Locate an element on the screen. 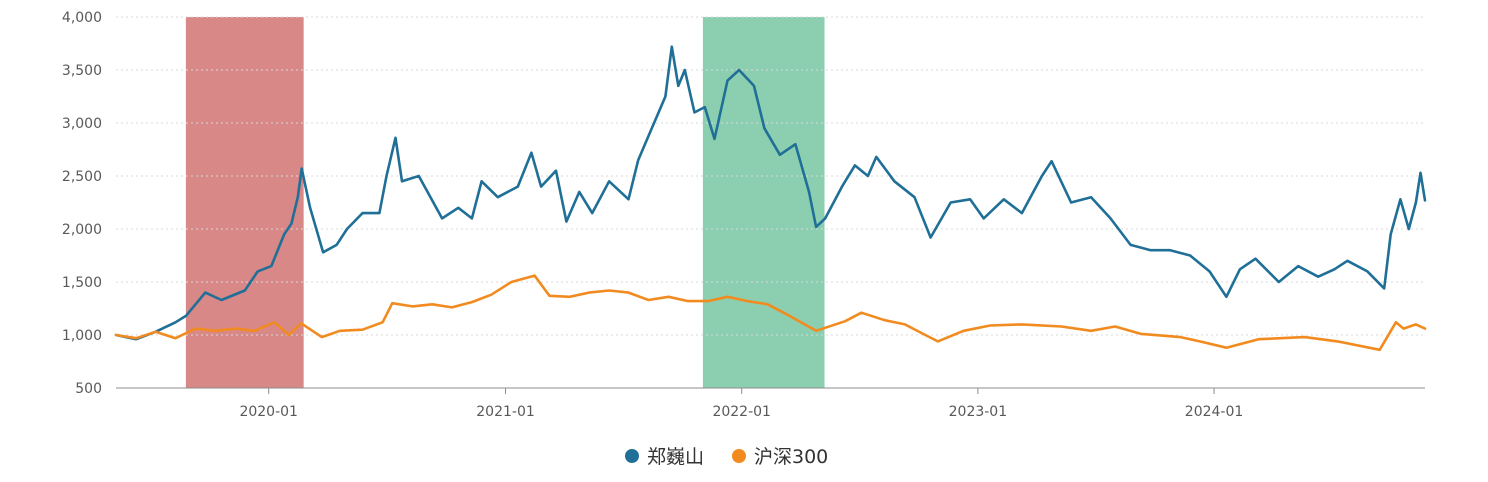 This screenshot has width=1488, height=482. x-tick-label: 2020-01 is located at coordinates (268, 412).